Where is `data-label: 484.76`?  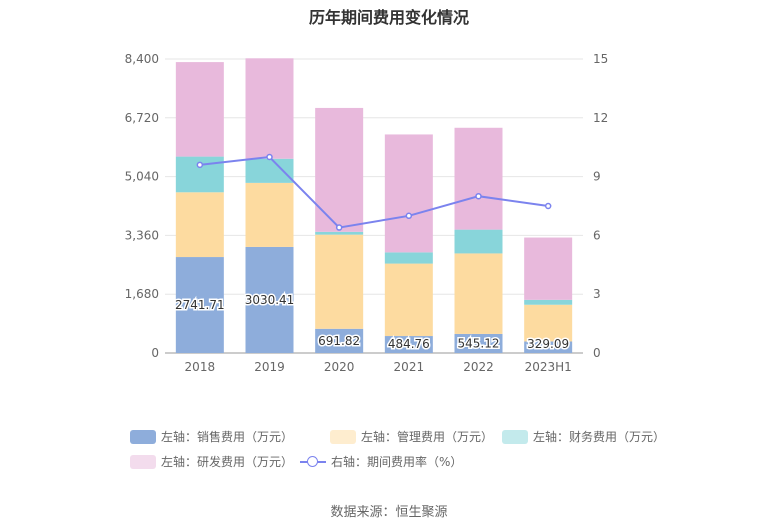 data-label: 484.76 is located at coordinates (409, 344).